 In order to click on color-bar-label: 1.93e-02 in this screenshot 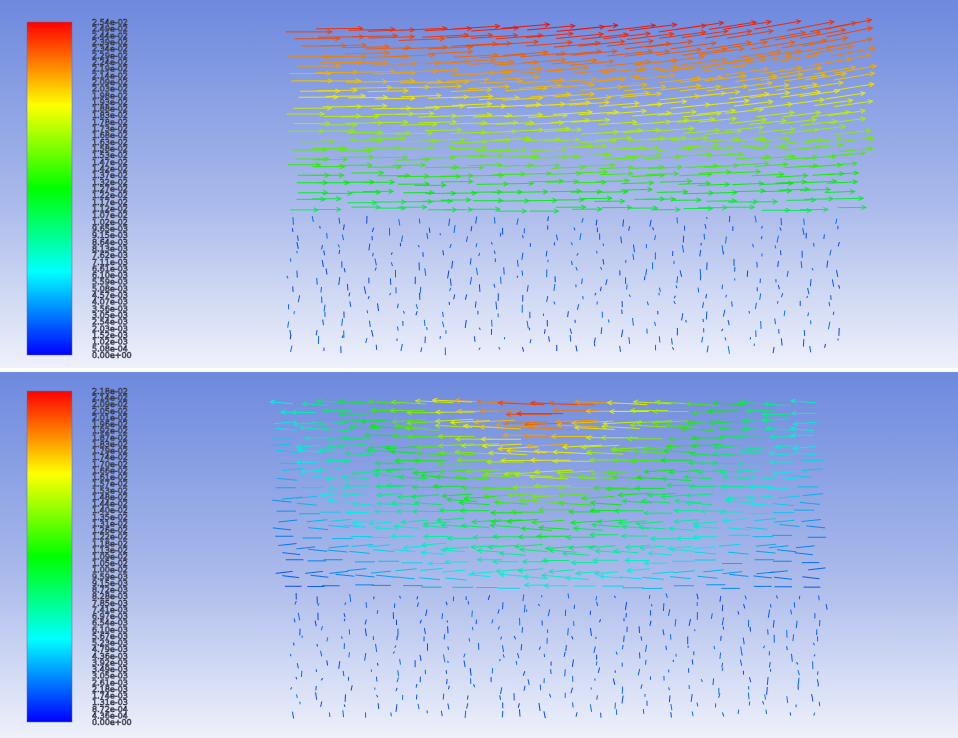, I will do `click(110, 102)`.